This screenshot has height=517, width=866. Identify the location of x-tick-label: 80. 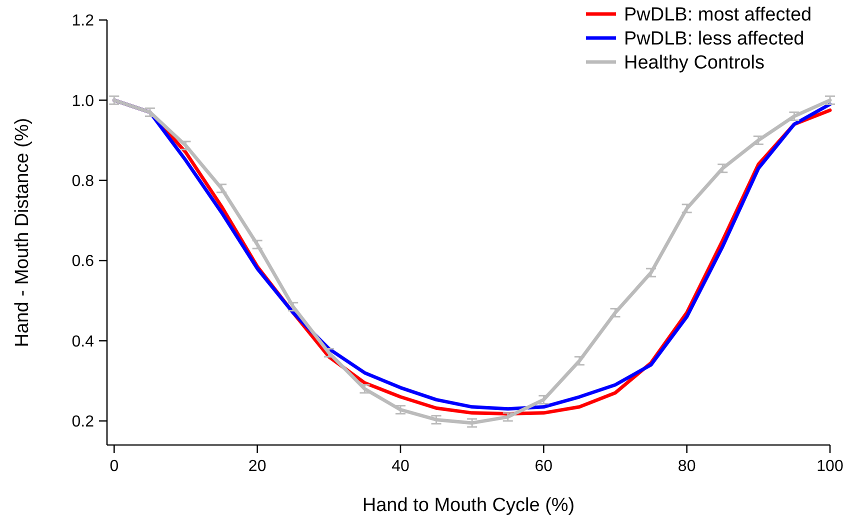
(687, 466).